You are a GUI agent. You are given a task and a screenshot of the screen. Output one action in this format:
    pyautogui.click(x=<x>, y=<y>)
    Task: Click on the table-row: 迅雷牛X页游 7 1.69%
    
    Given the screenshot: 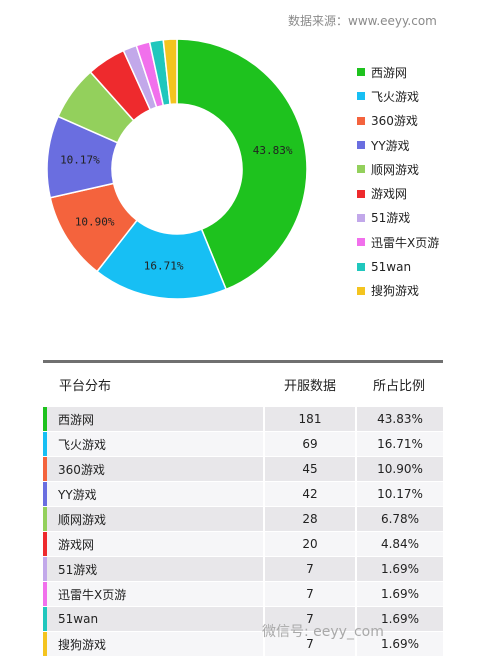 What is the action you would take?
    pyautogui.click(x=243, y=594)
    